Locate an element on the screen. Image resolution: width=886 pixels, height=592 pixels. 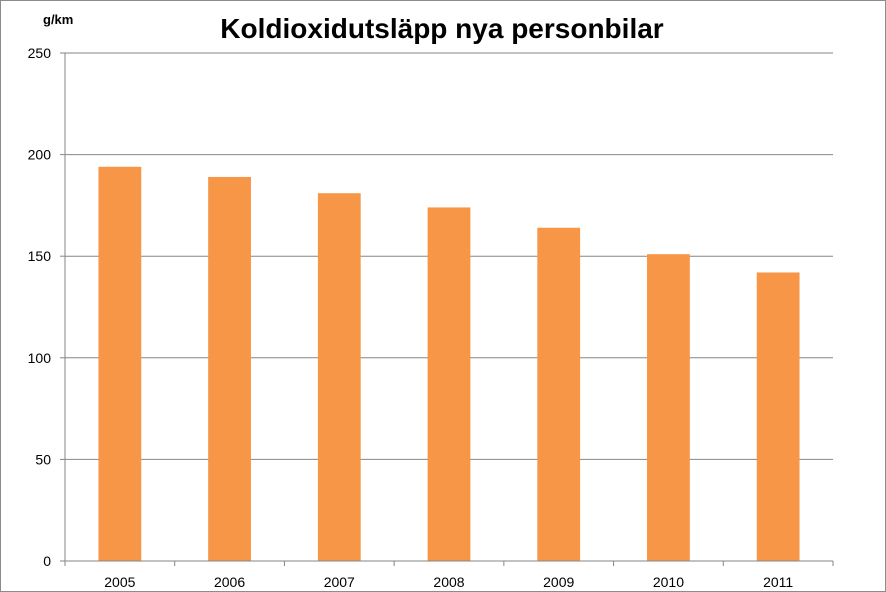
x-tick-label: 2008 is located at coordinates (448, 582).